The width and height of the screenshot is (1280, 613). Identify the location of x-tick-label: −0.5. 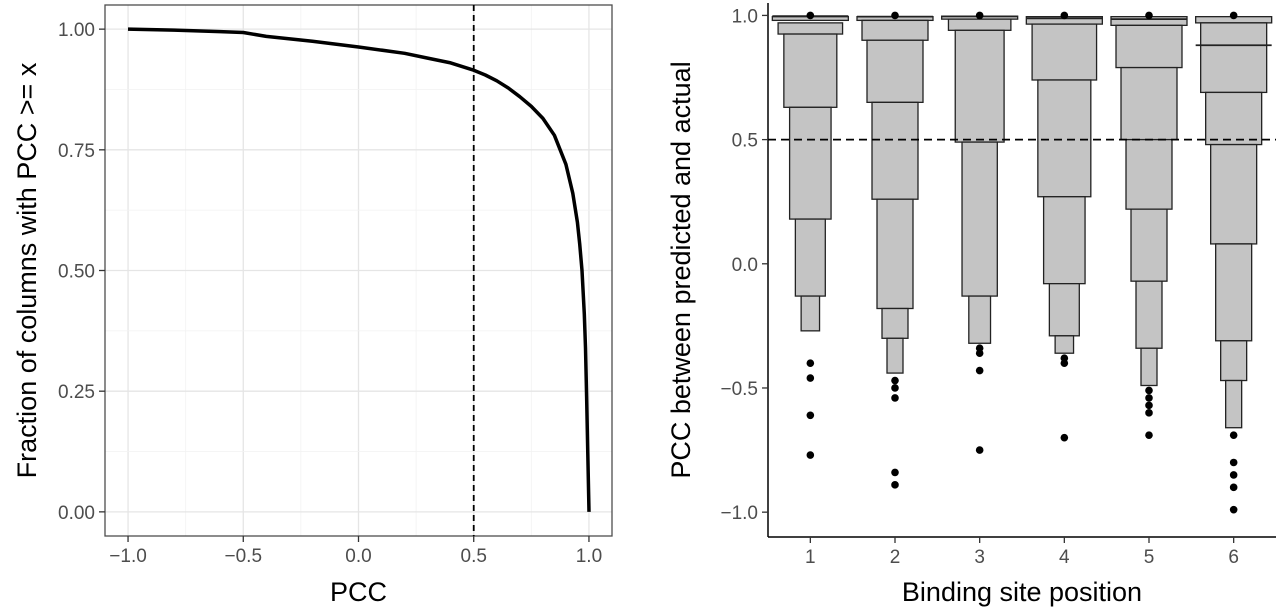
(244, 556).